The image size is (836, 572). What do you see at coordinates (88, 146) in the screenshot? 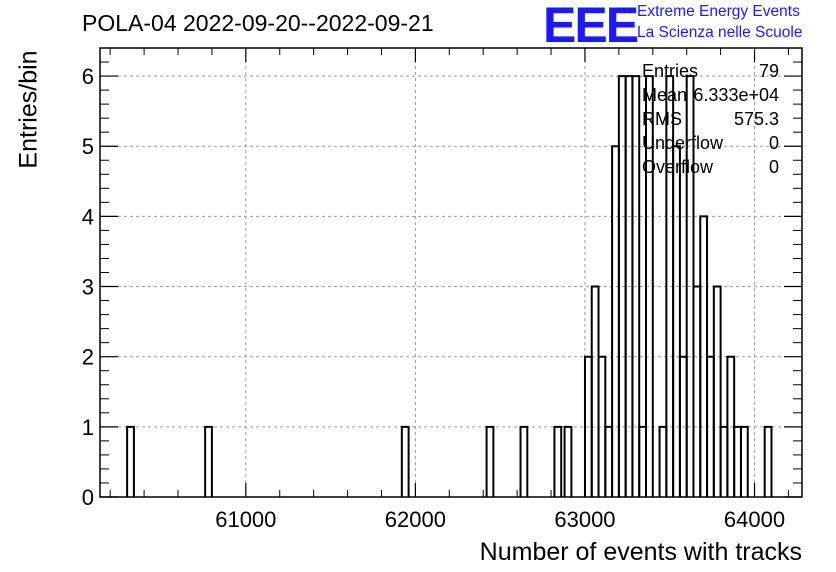
I see `y-tick-label: 5` at bounding box center [88, 146].